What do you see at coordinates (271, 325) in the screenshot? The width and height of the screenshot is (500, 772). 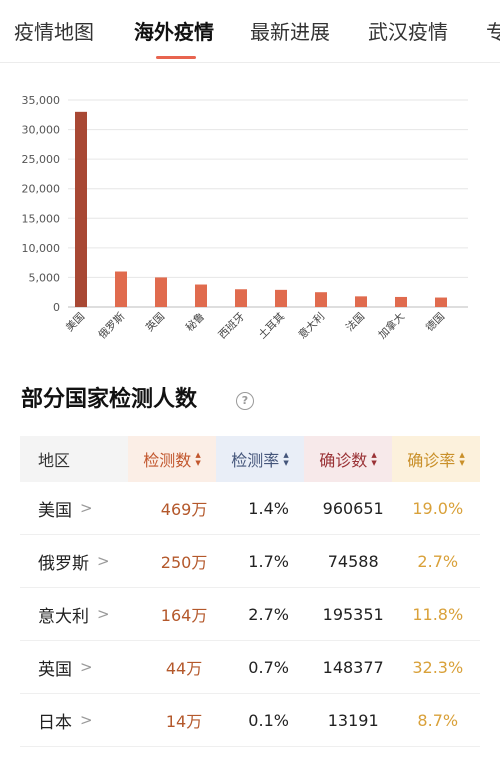 I see `x-tick-label: 土耳其` at bounding box center [271, 325].